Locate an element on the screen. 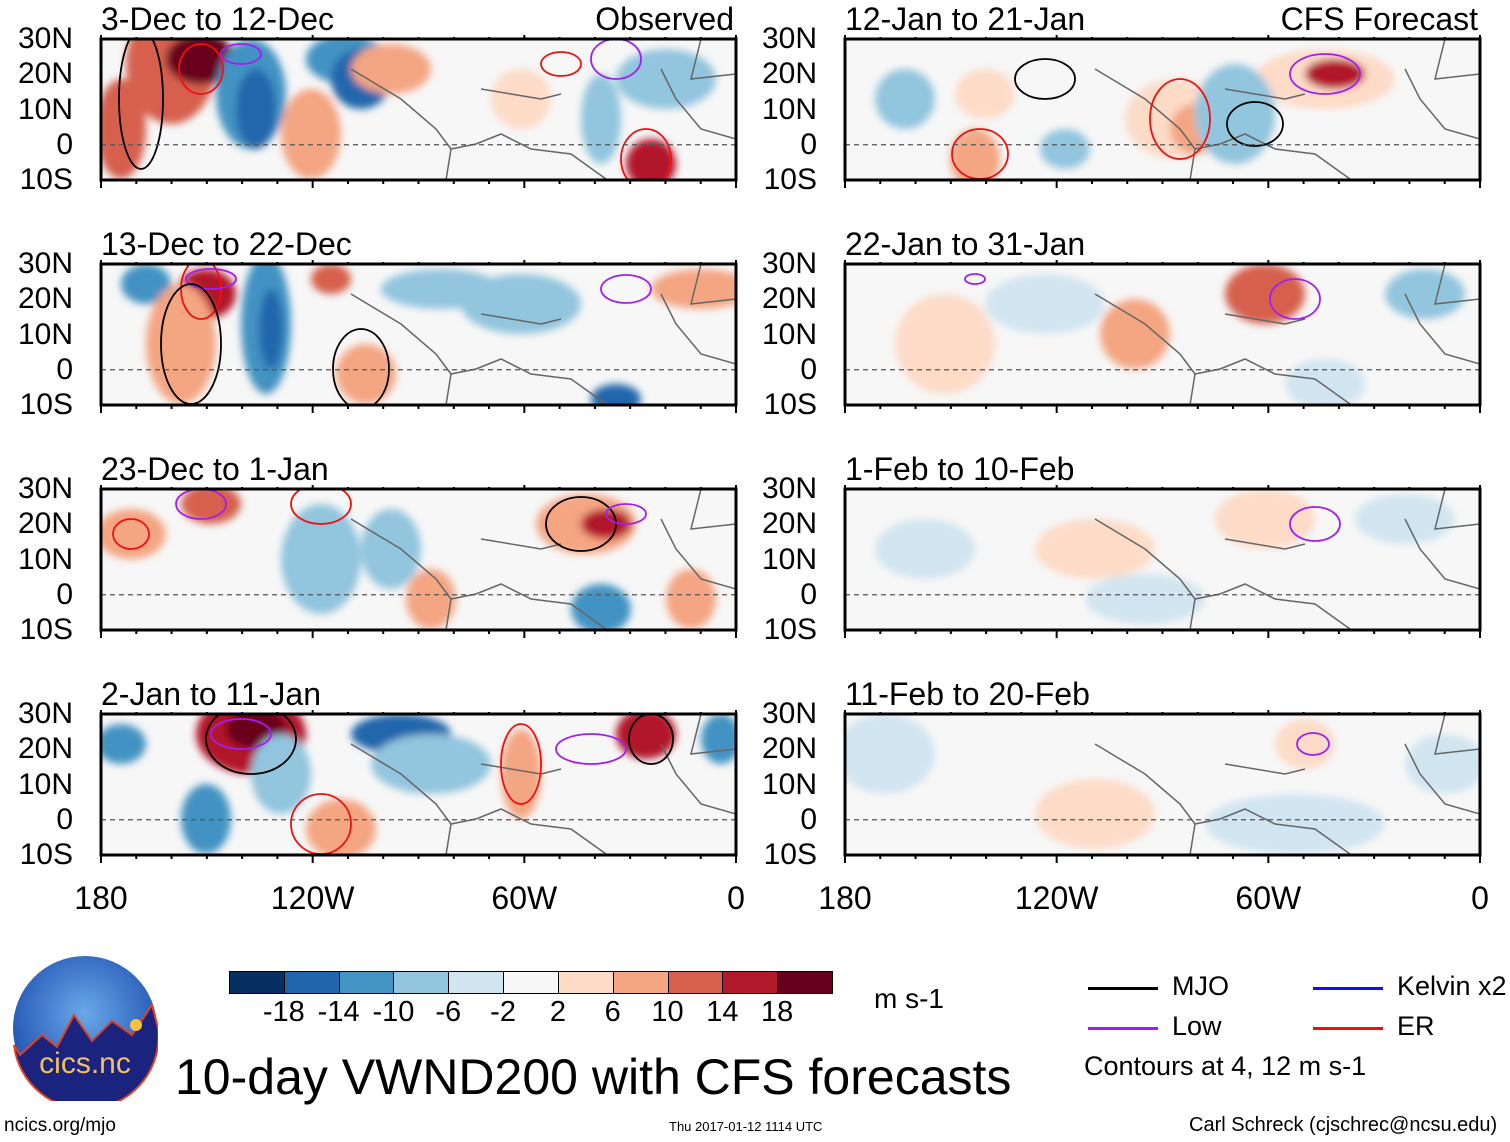  contour-note: Contours at 4, 12 m s-1 is located at coordinates (1225, 1066).